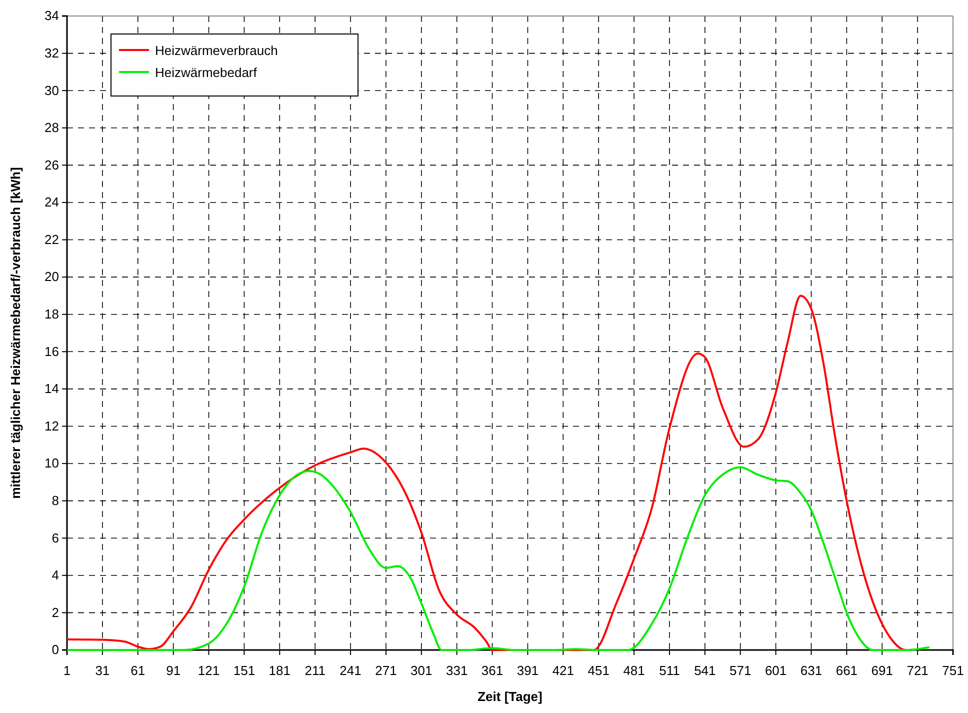  Describe the element at coordinates (216, 50) in the screenshot. I see `legend-label: Heizwärmeverbrauch` at that location.